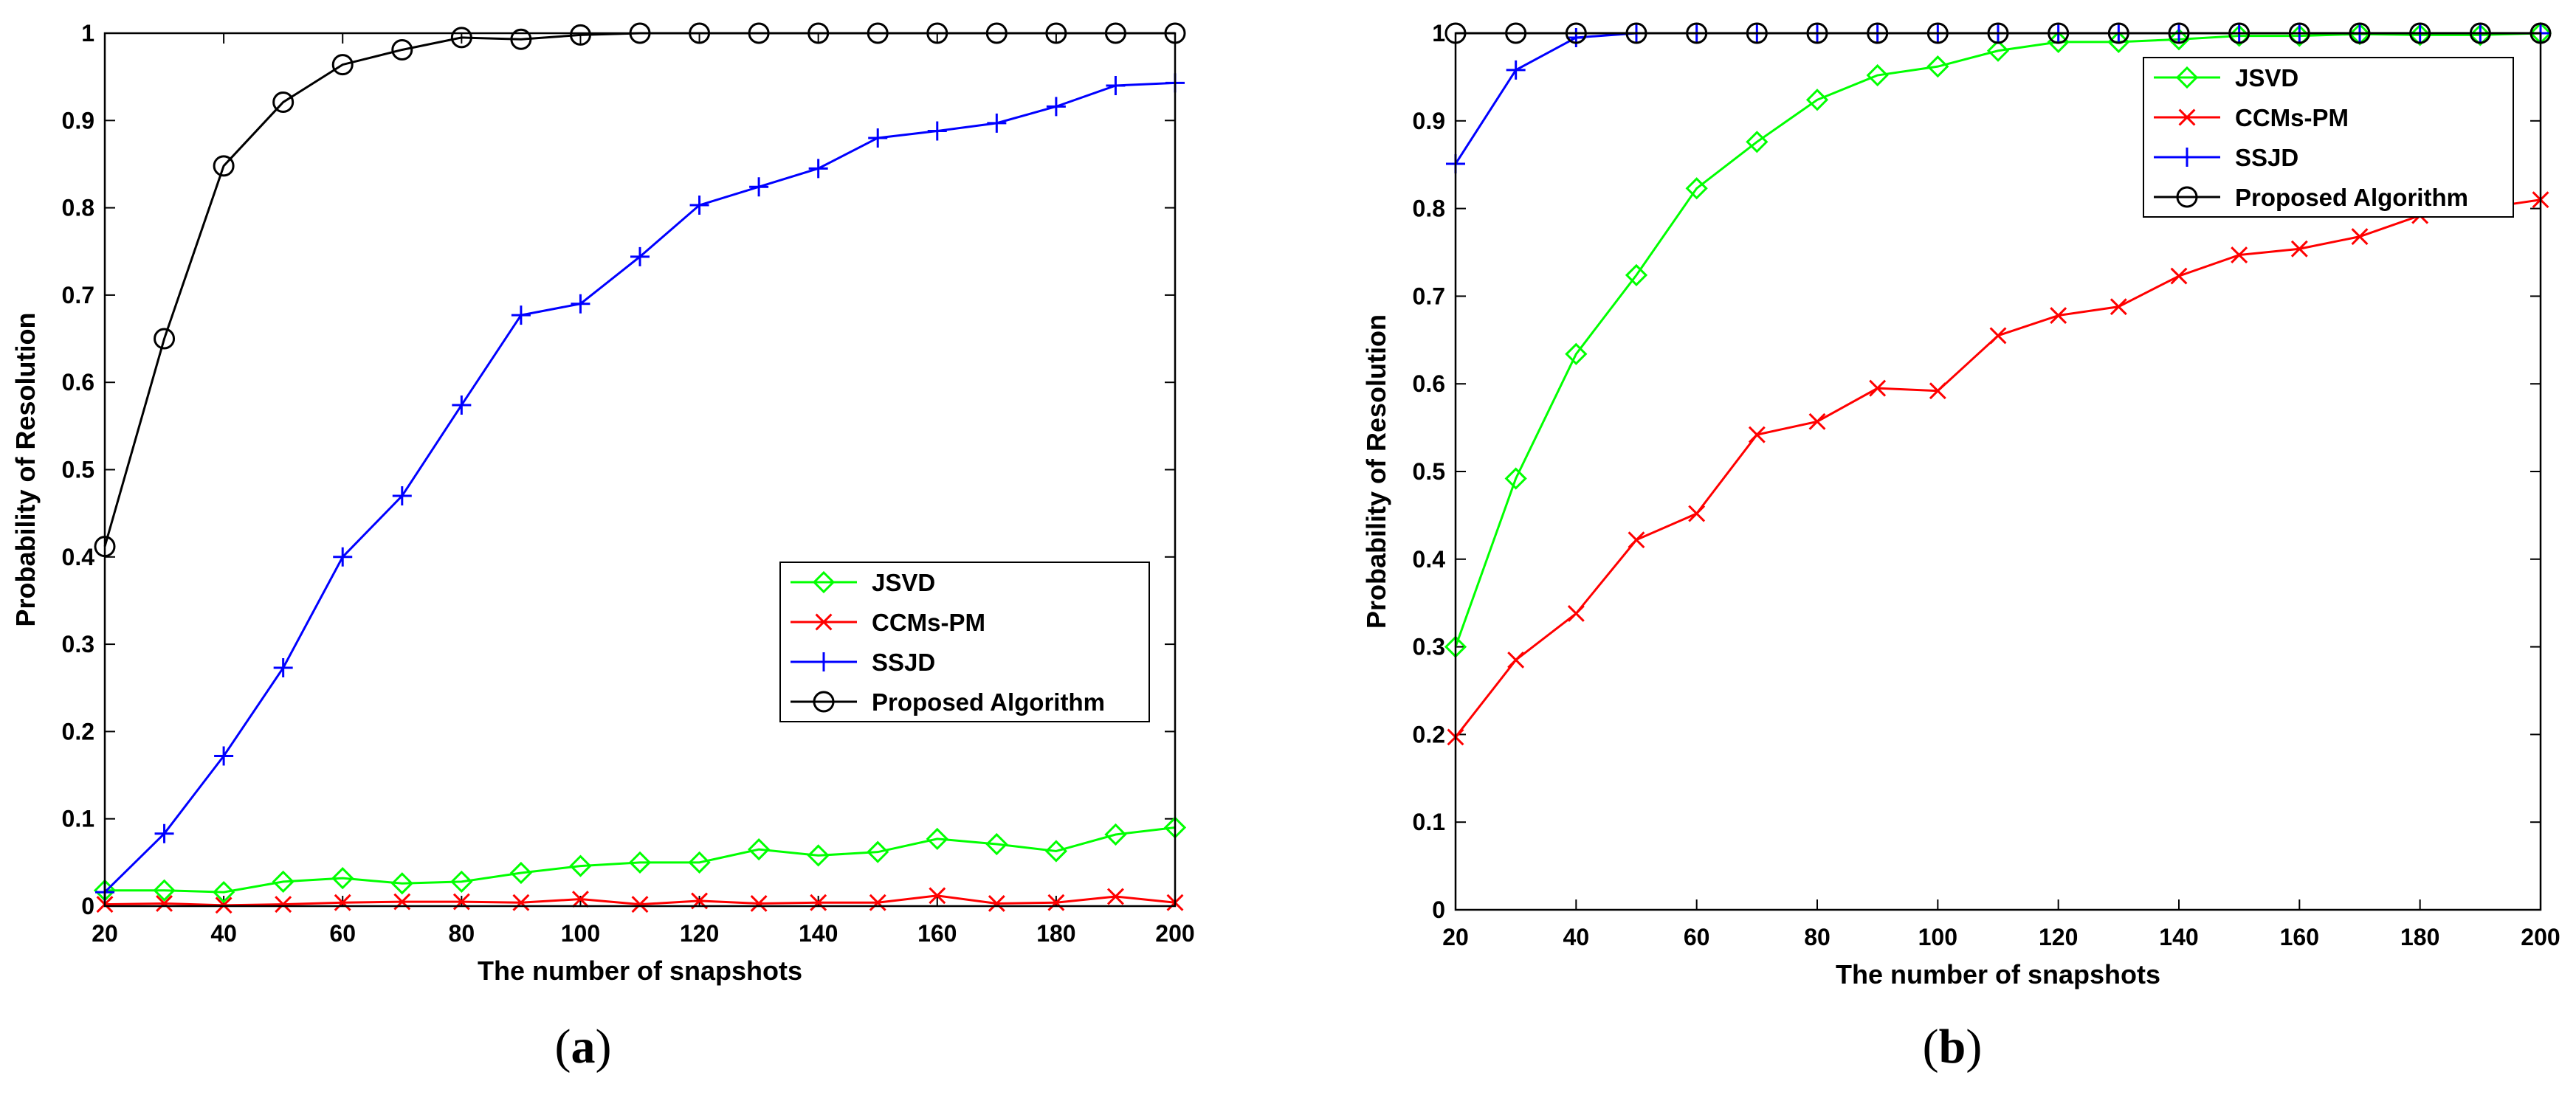 The width and height of the screenshot is (2576, 1095). What do you see at coordinates (88, 33) in the screenshot?
I see `y-tick-label: 1` at bounding box center [88, 33].